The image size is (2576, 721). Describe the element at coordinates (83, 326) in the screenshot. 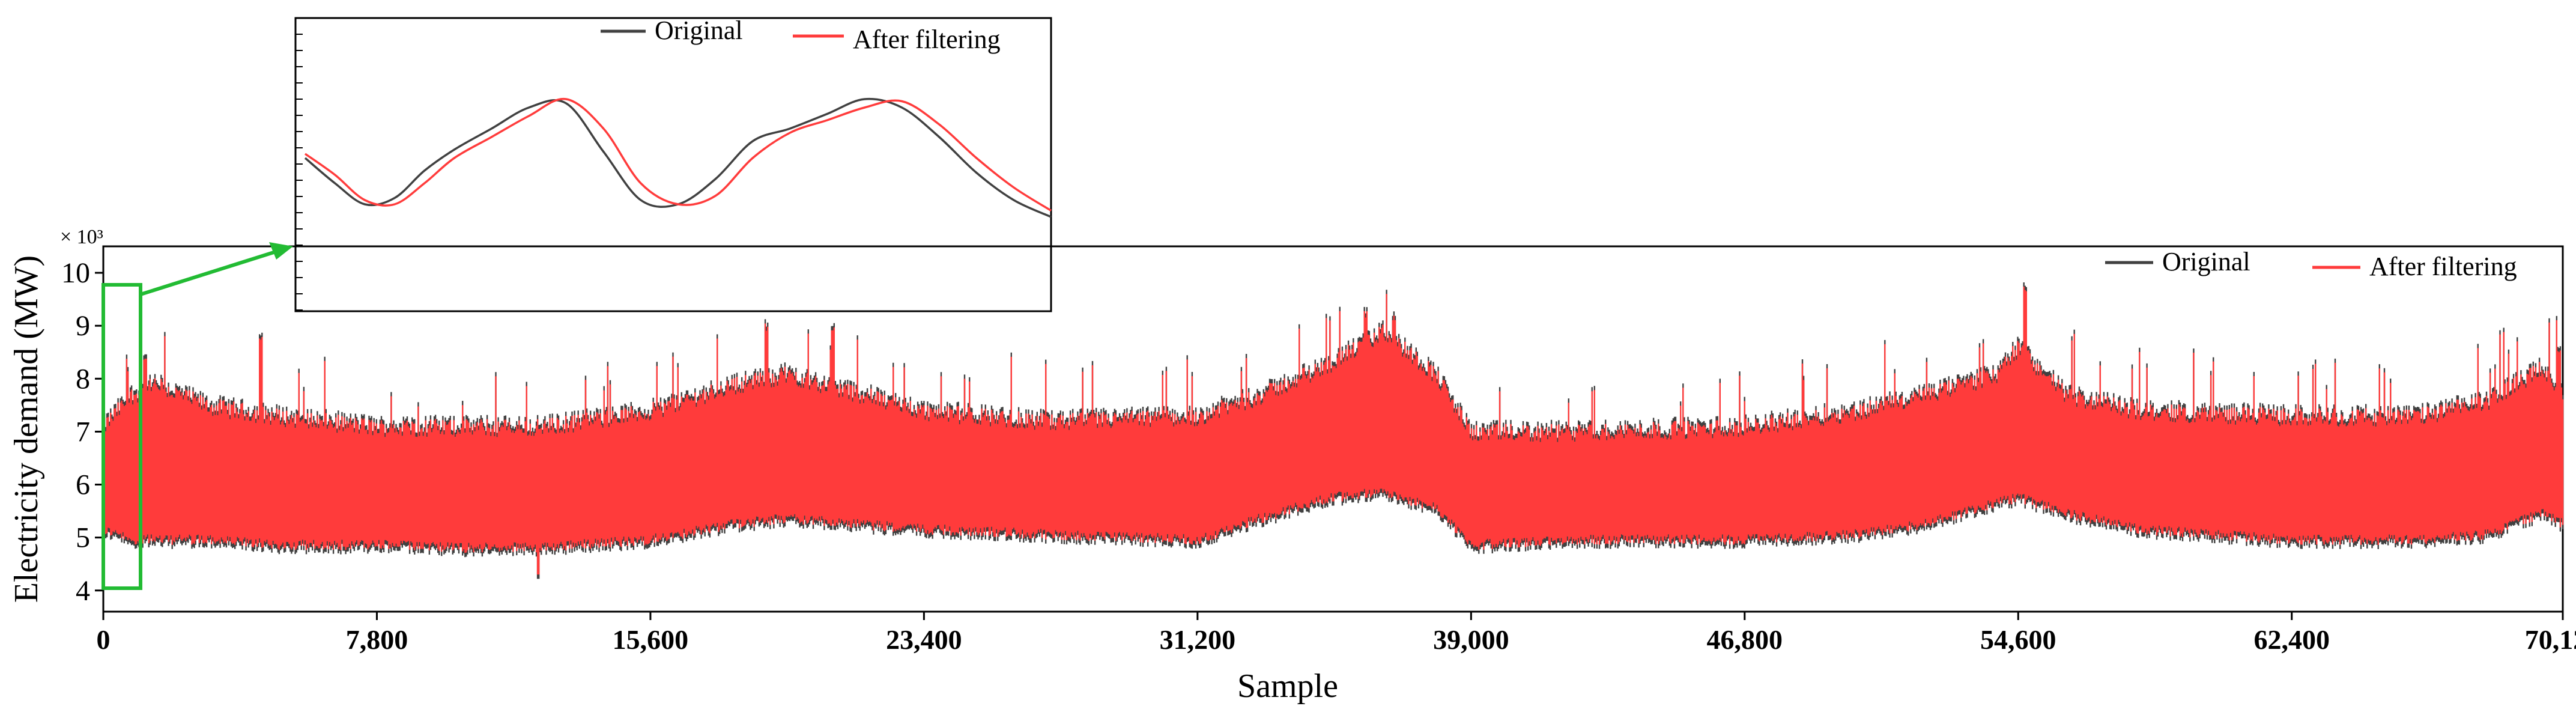

I see `y-tick-label: 9` at that location.